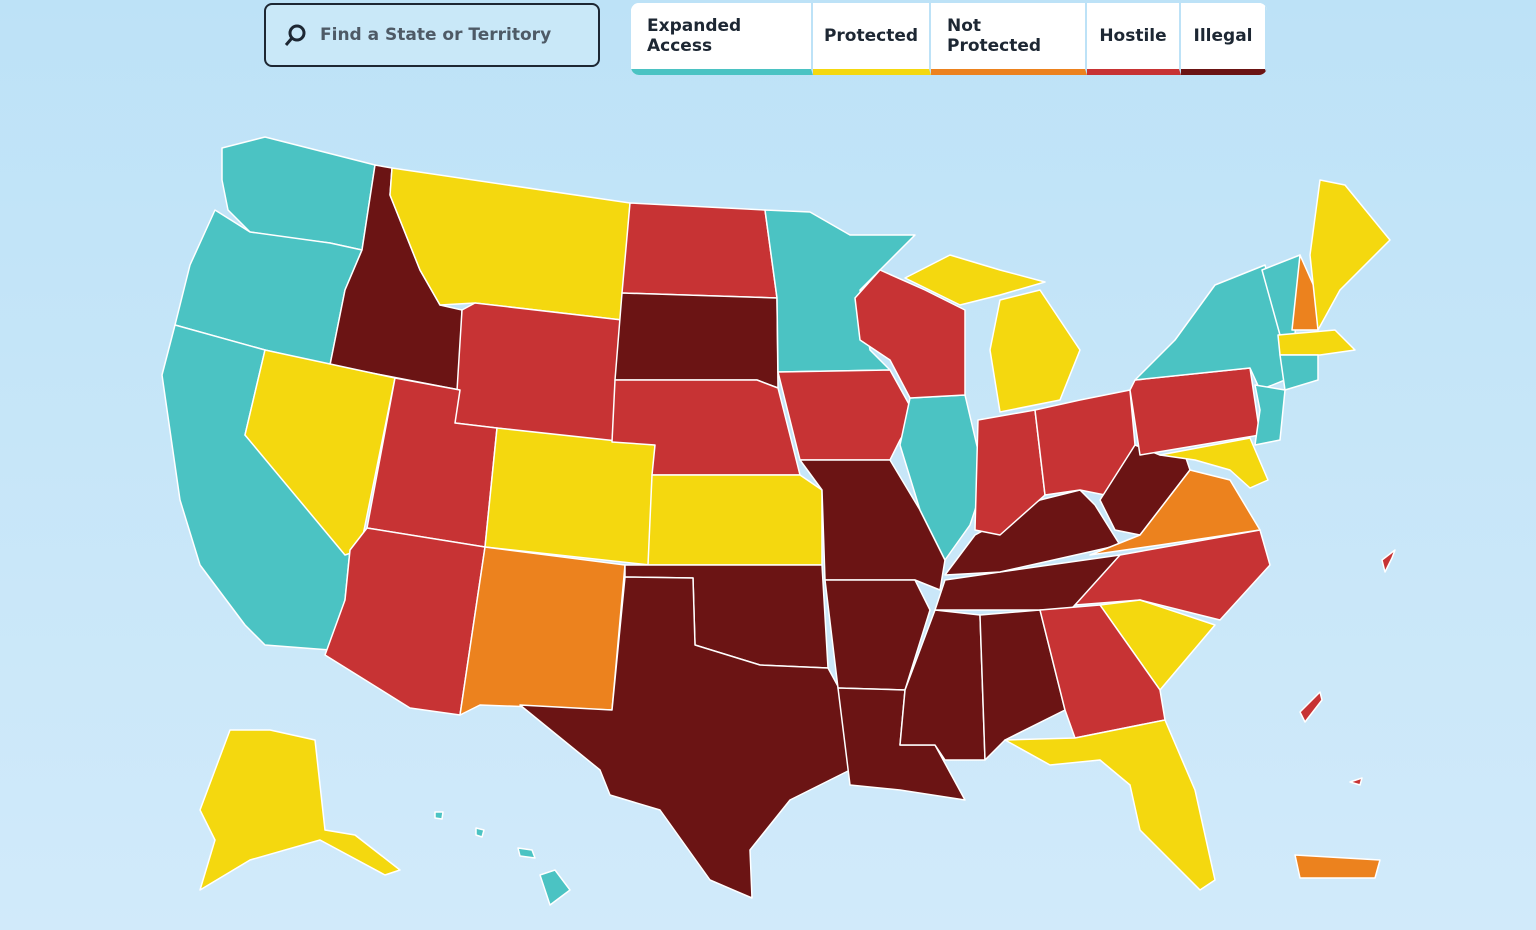  I want to click on legend-tab: Protected, so click(872, 39).